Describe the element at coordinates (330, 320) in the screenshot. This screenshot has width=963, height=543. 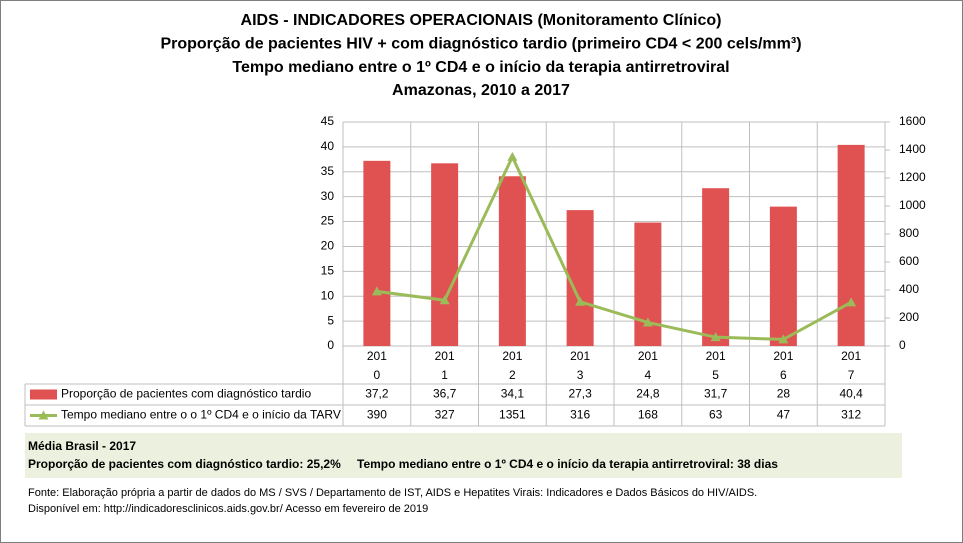
I see `y-tick-label: 5` at that location.